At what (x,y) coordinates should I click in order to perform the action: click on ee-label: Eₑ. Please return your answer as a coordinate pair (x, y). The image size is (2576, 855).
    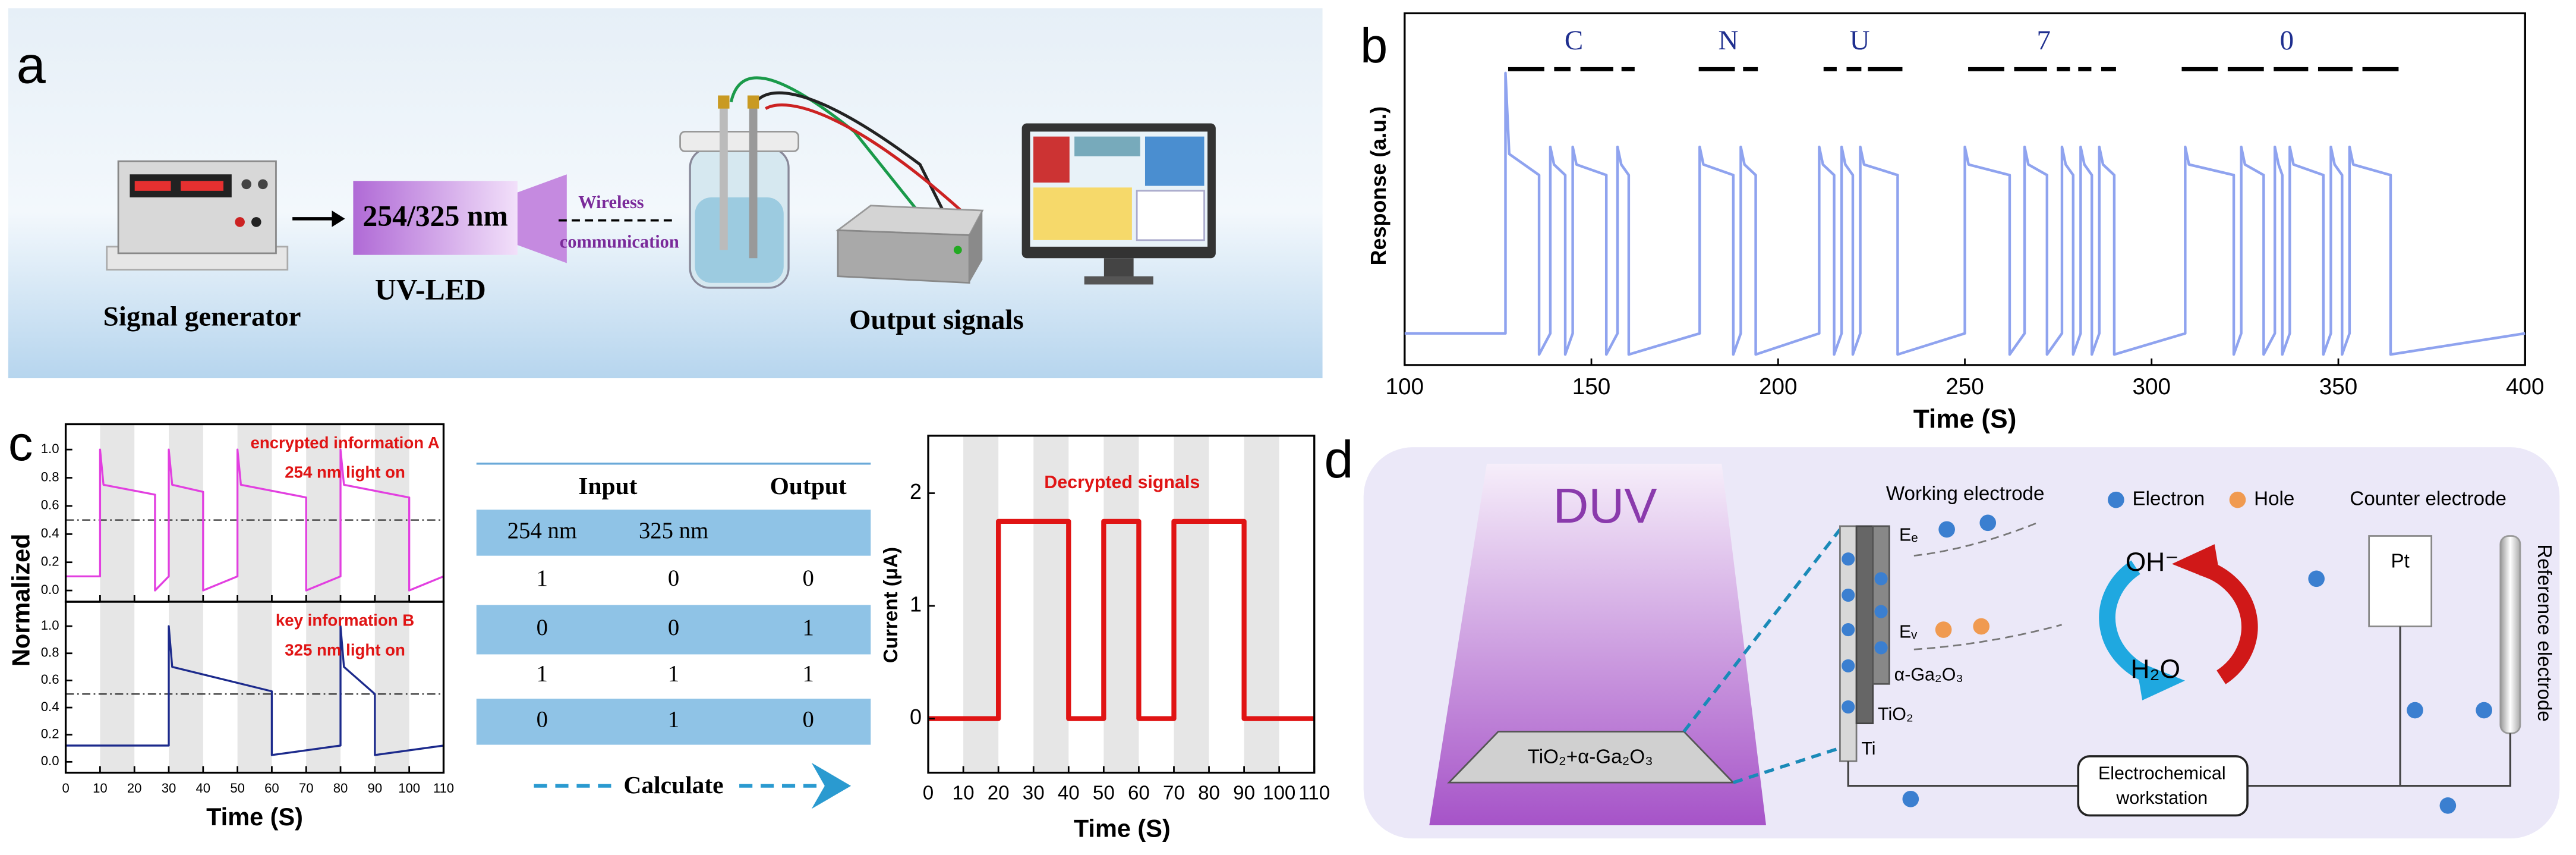
    Looking at the image, I should click on (1908, 534).